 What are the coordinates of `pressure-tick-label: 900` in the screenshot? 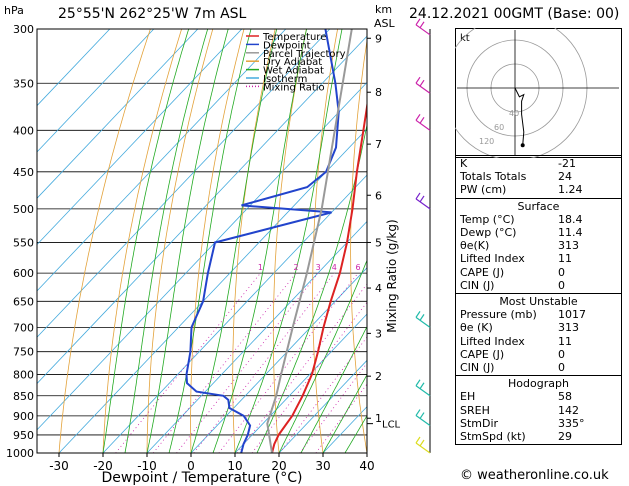 It's located at (23, 416).